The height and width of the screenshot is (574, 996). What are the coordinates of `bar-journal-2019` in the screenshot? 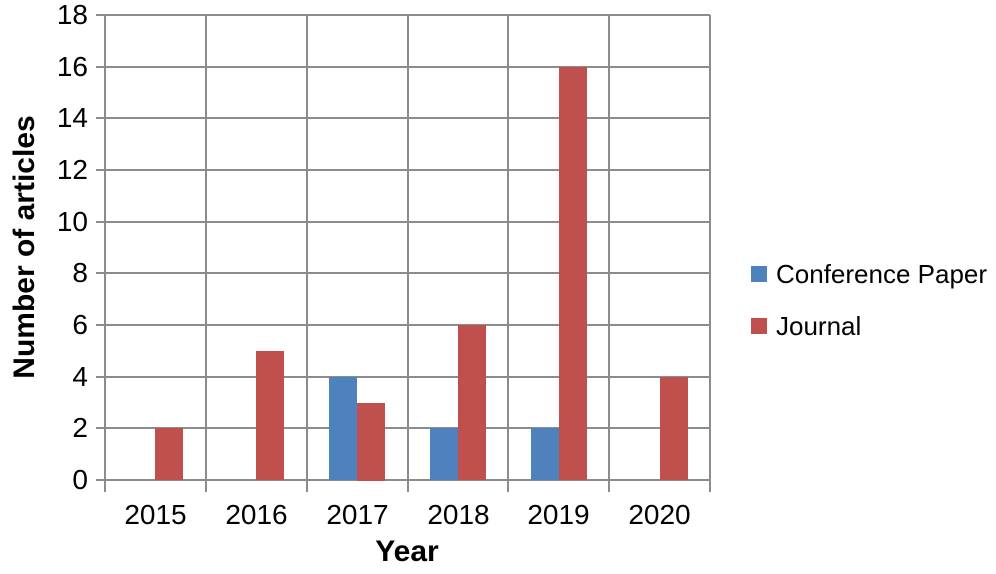 It's located at (573, 273).